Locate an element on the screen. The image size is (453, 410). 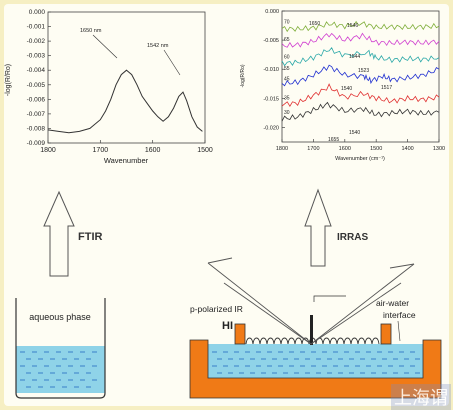
trough-body is located at coordinates (315, 369).